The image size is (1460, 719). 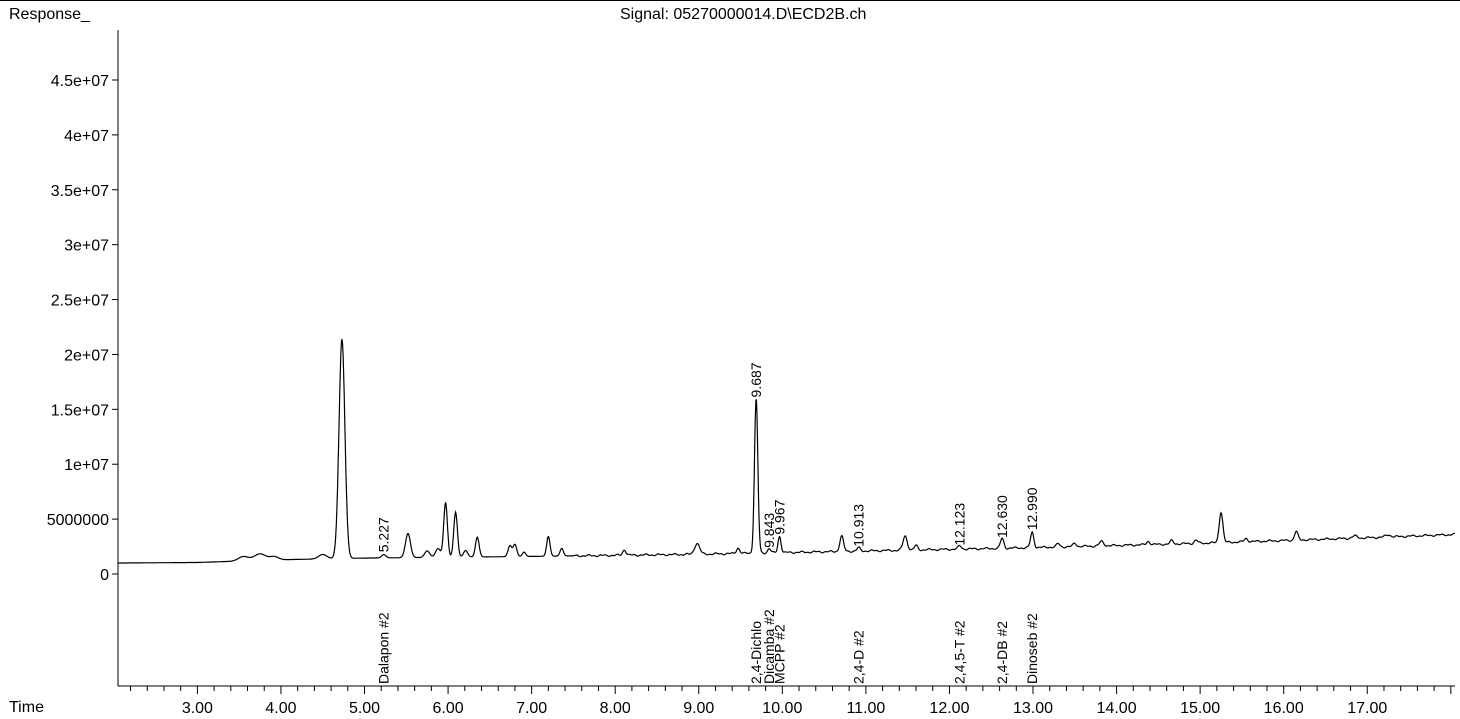 What do you see at coordinates (364, 708) in the screenshot?
I see `x-tick-label: 5.00` at bounding box center [364, 708].